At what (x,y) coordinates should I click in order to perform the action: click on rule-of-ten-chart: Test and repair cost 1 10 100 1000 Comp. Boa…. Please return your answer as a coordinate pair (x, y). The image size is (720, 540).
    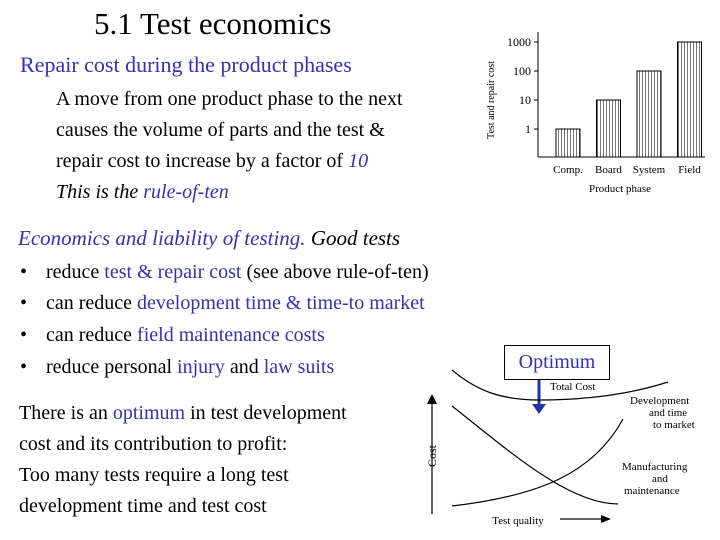
    Looking at the image, I should click on (595, 113).